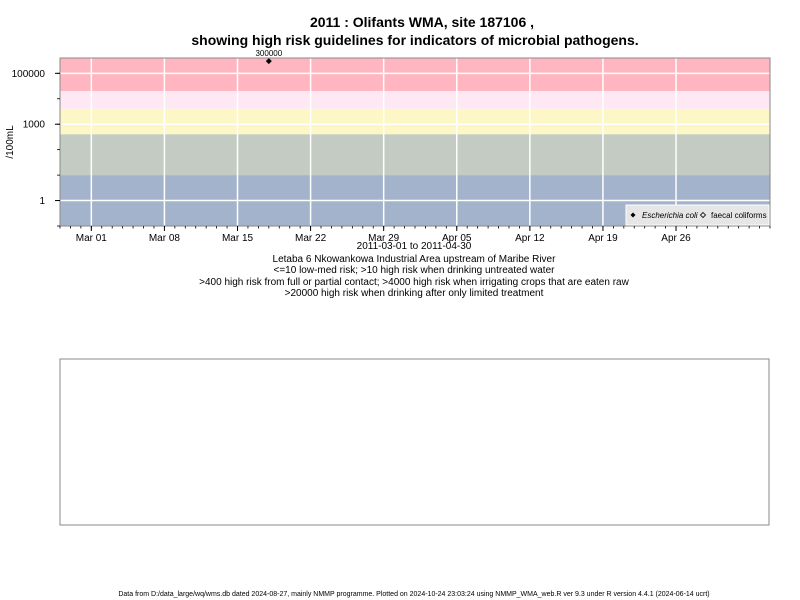 The height and width of the screenshot is (600, 800). Describe the element at coordinates (42, 201) in the screenshot. I see `y-tick-label: 1` at that location.